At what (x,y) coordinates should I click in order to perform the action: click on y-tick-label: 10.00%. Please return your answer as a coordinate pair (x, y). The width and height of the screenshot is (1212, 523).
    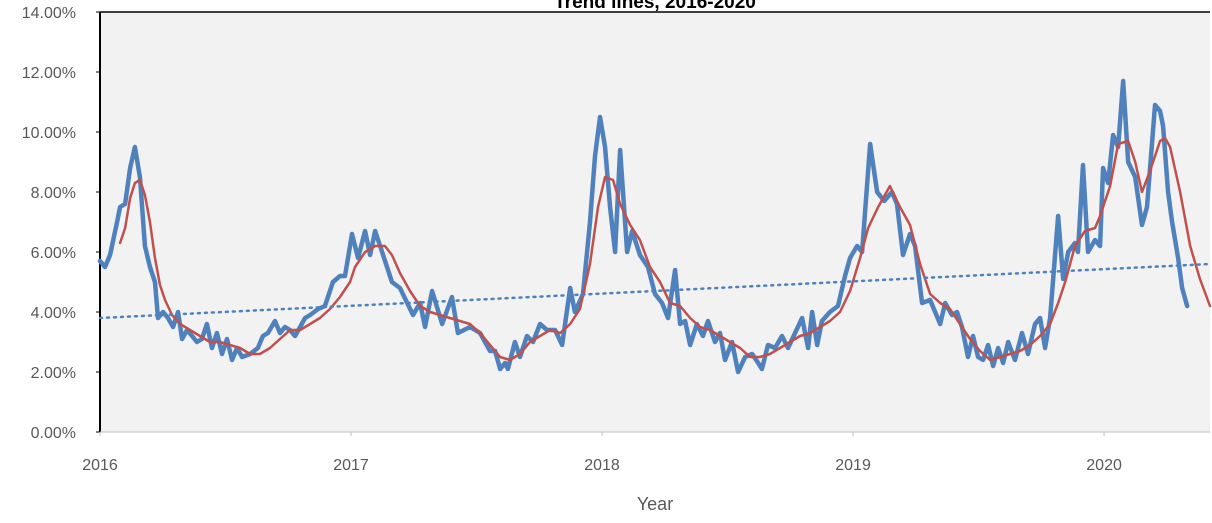
    Looking at the image, I should click on (49, 133).